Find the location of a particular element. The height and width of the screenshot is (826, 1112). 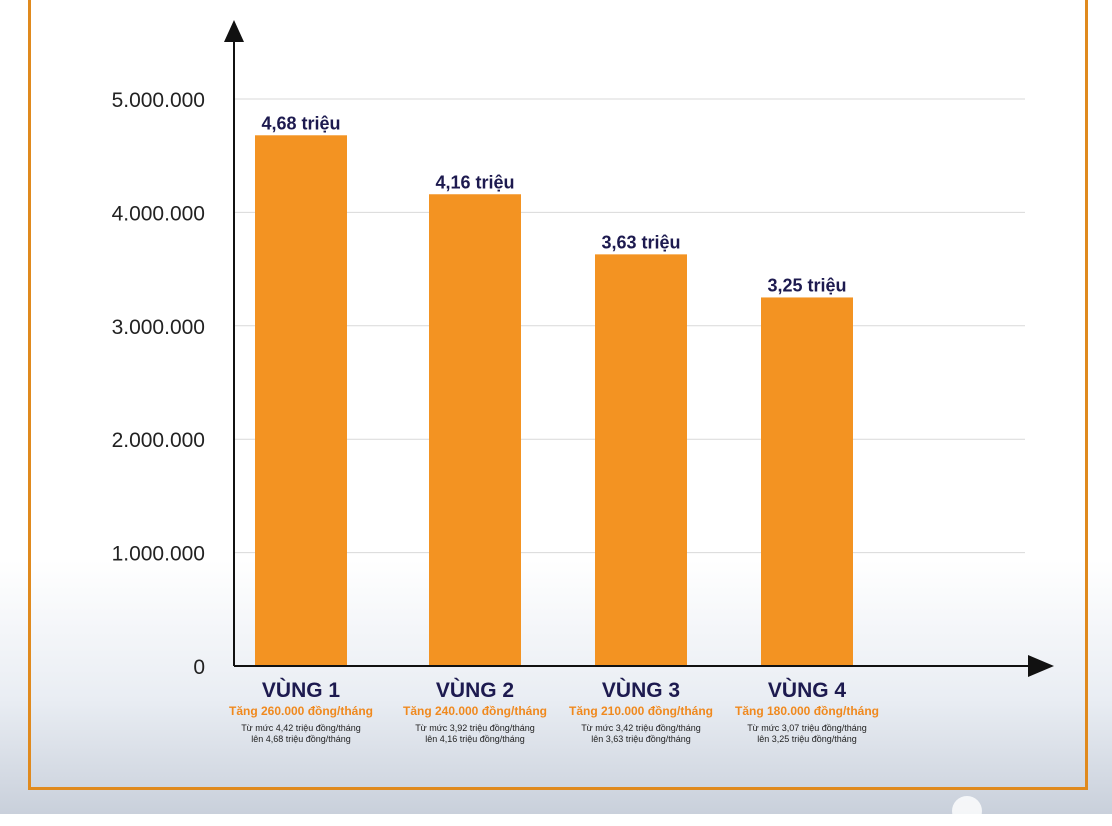

detail-line-1: Từ mức 3,92 triệu đồng/tháng is located at coordinates (475, 728).